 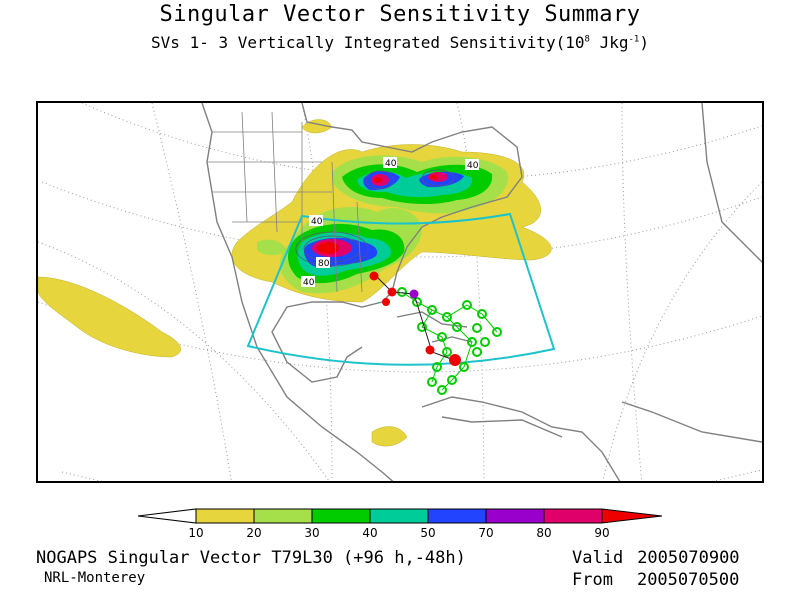 I want to click on colorbar-tick-label: 40, so click(x=369, y=533).